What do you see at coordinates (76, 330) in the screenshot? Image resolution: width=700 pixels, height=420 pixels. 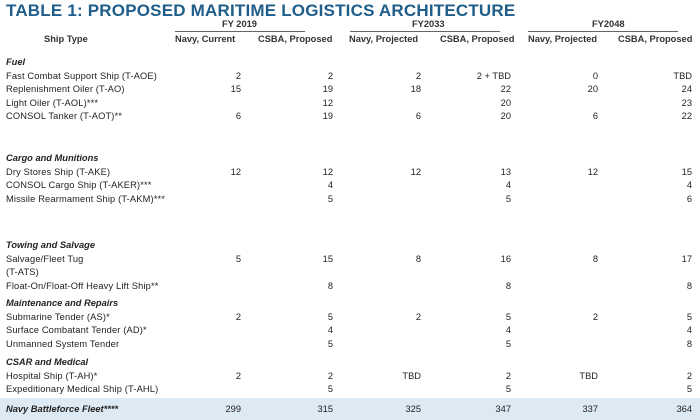 I see `row-label: Surface Combatant Tender (AD)*` at bounding box center [76, 330].